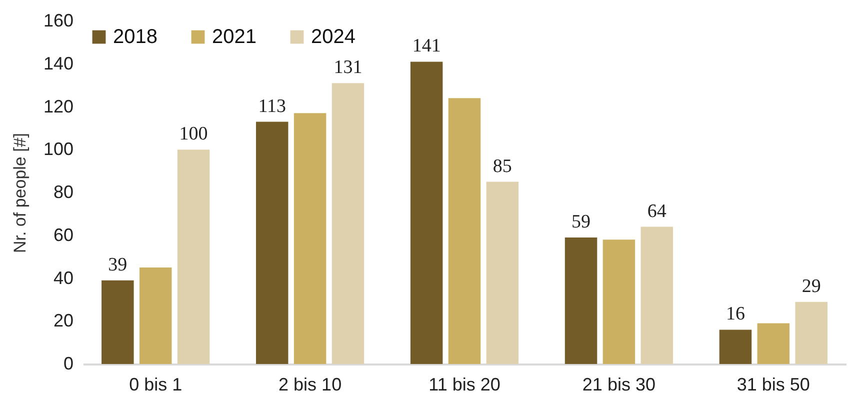 The image size is (856, 400). Describe the element at coordinates (310, 384) in the screenshot. I see `x-tick-label: 2 bis 10` at that location.